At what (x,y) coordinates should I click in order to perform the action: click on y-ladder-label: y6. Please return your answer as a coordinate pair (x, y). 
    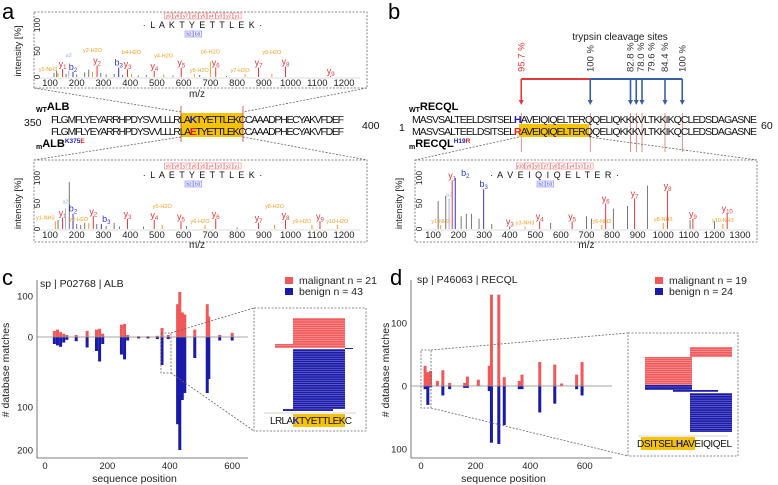
    Looking at the image, I should click on (194, 166).